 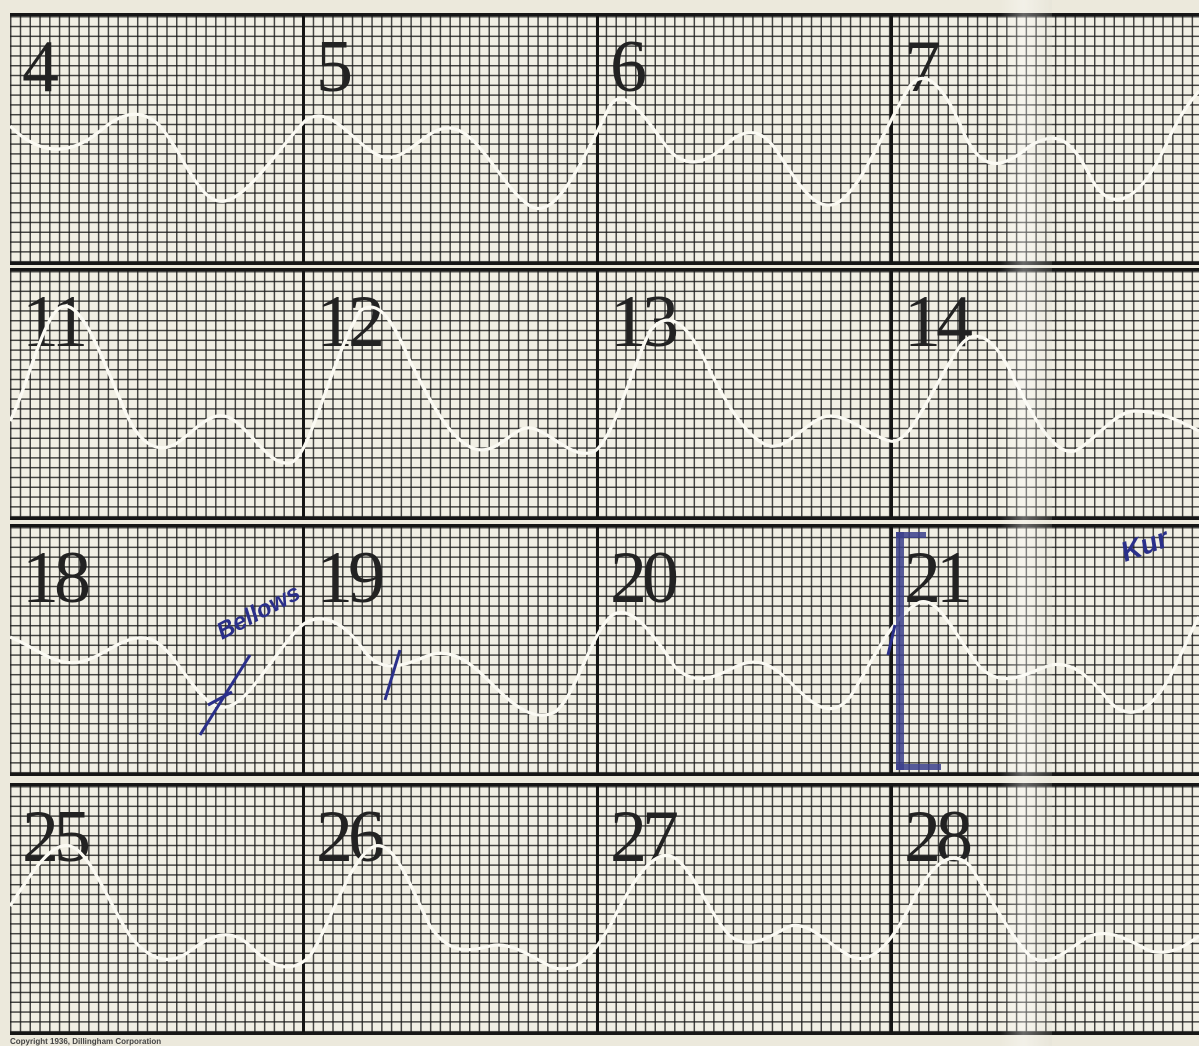 I want to click on day-number: 25, so click(x=56, y=837).